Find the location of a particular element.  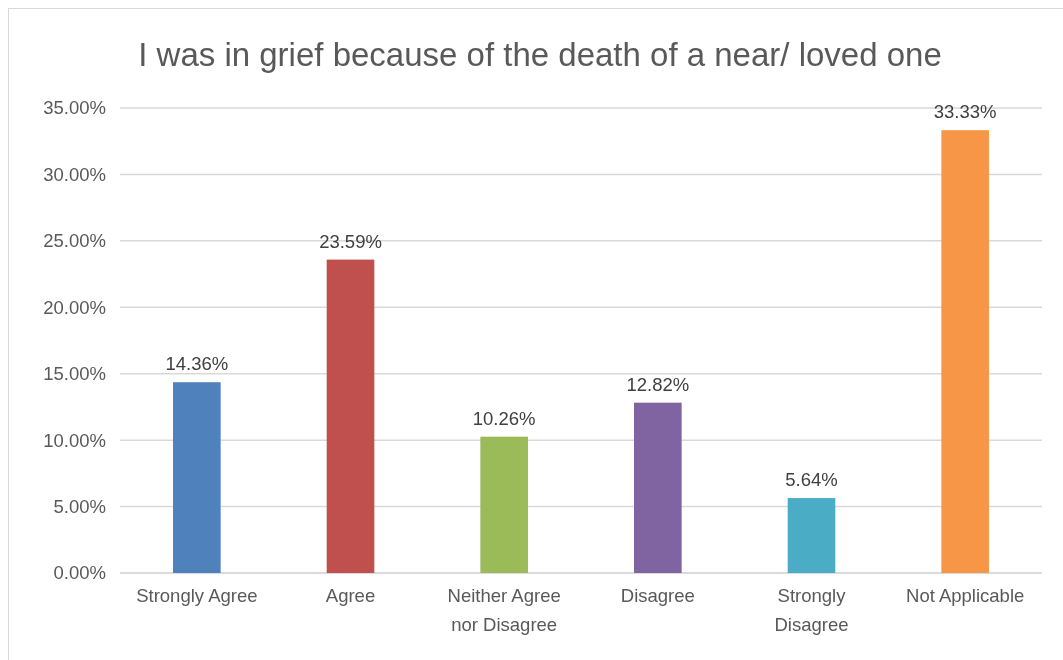

y-tick-label: 0.00% is located at coordinates (79, 573).